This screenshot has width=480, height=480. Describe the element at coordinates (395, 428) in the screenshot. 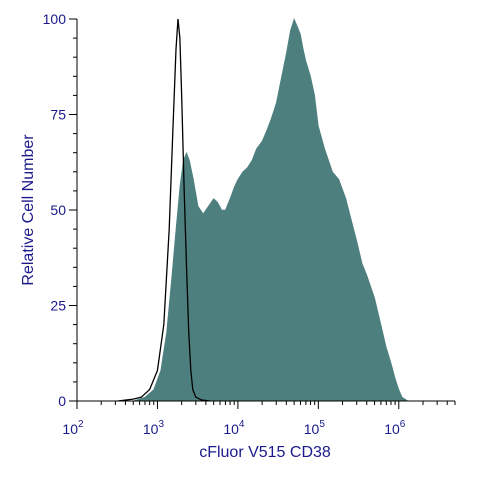

I see `x-tick-label: 10⁶` at that location.